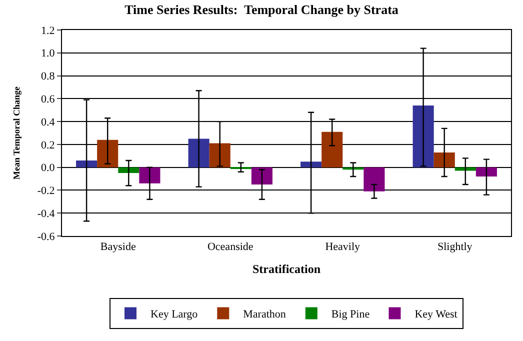 Image resolution: width=523 pixels, height=341 pixels. I want to click on legend-label: Key Largo, so click(174, 314).